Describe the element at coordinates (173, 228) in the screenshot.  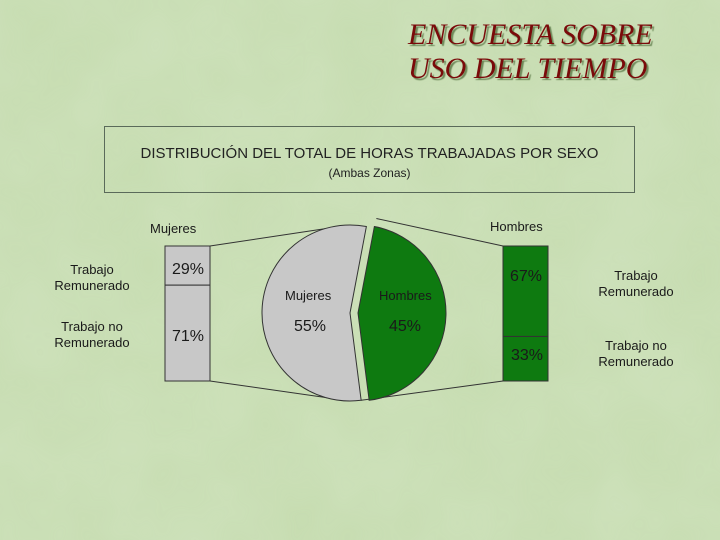
I see `women-breakdown-title: Mujeres` at that location.